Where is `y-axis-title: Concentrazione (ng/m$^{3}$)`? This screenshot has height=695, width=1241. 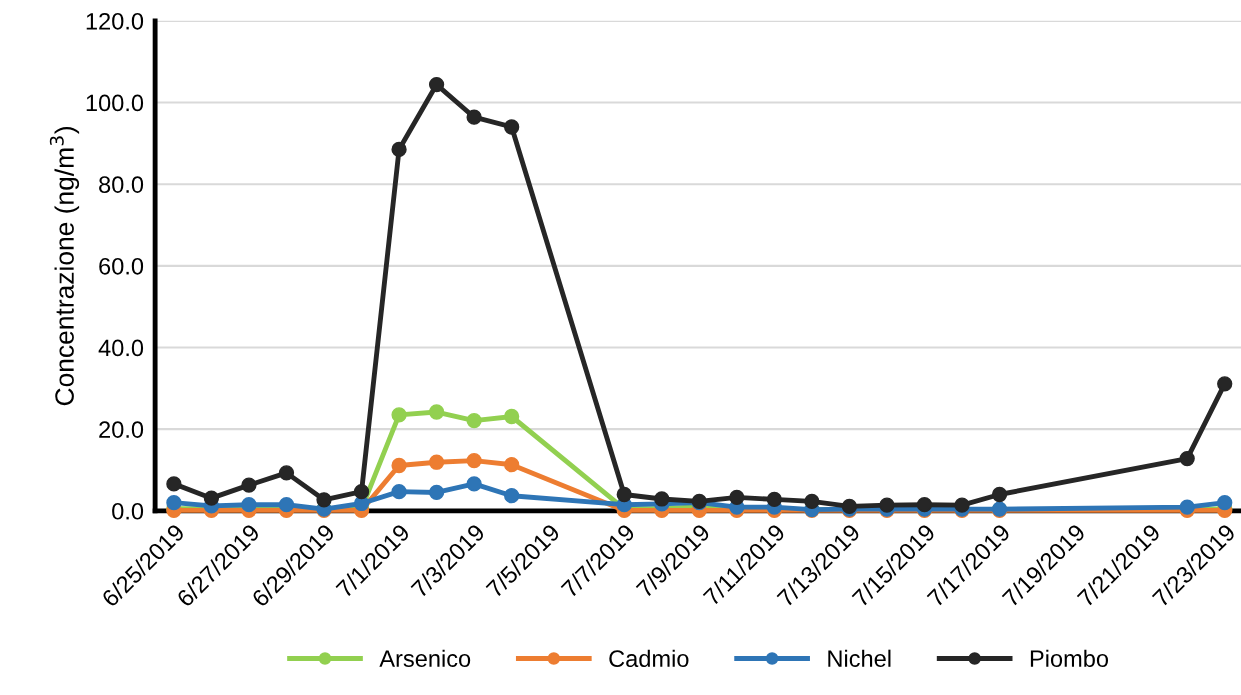 y-axis-title: Concentrazione (ng/m$^{3}$) is located at coordinates (64, 266).